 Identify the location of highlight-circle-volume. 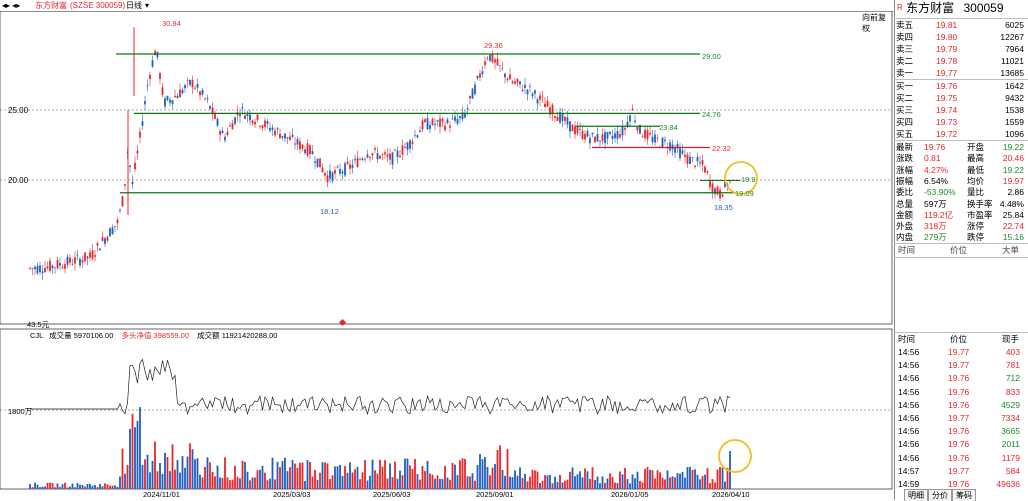
(735, 456).